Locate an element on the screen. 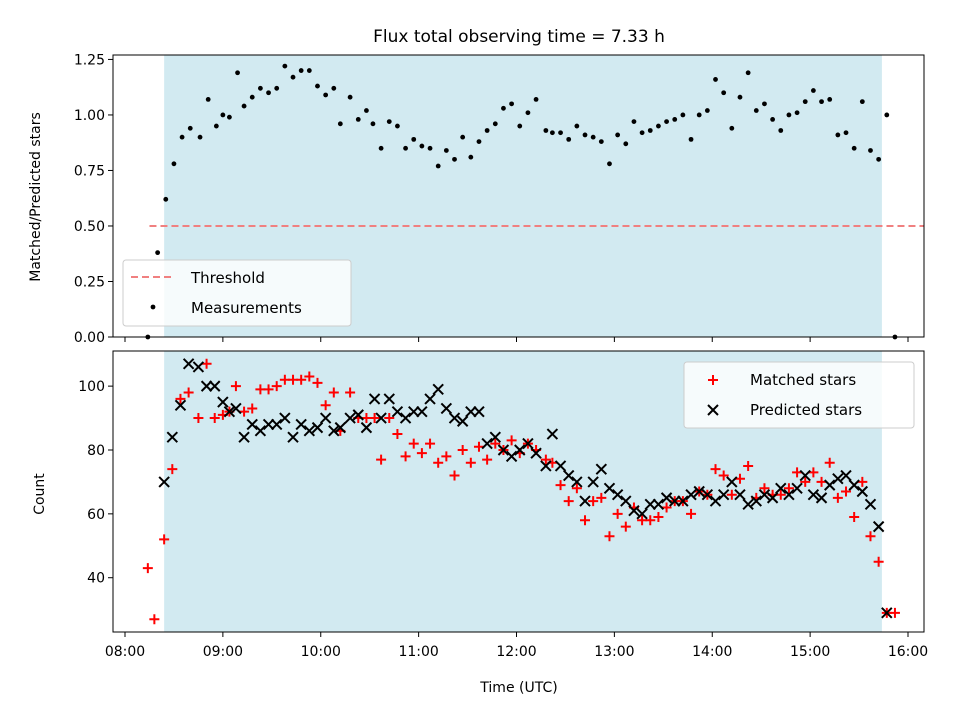 The image size is (960, 720). bottom-y-axis-label: Count is located at coordinates (40, 494).